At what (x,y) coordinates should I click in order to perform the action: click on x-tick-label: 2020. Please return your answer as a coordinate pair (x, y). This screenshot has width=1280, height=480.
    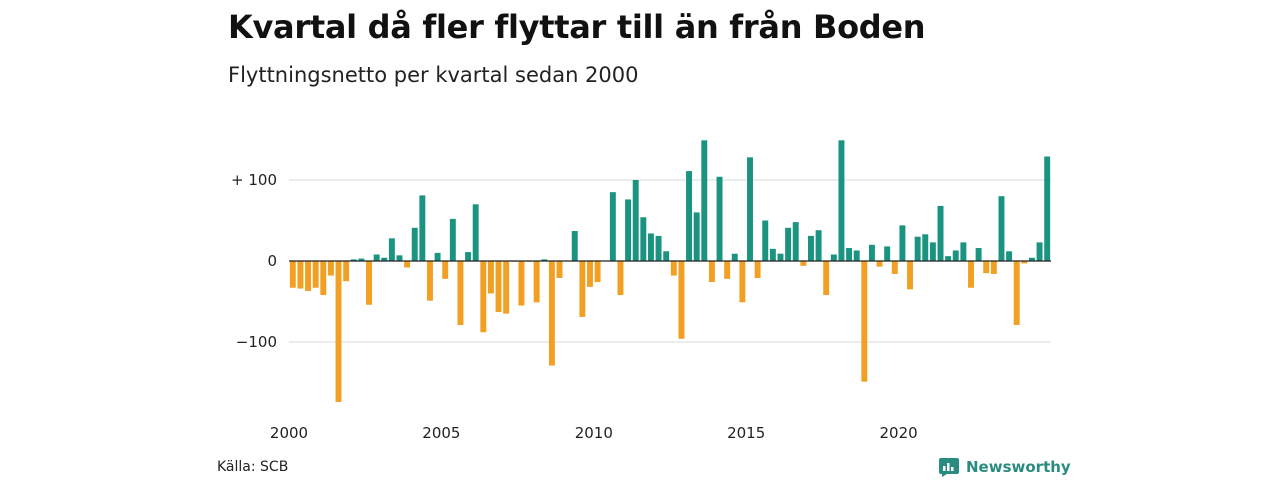
    Looking at the image, I should click on (899, 433).